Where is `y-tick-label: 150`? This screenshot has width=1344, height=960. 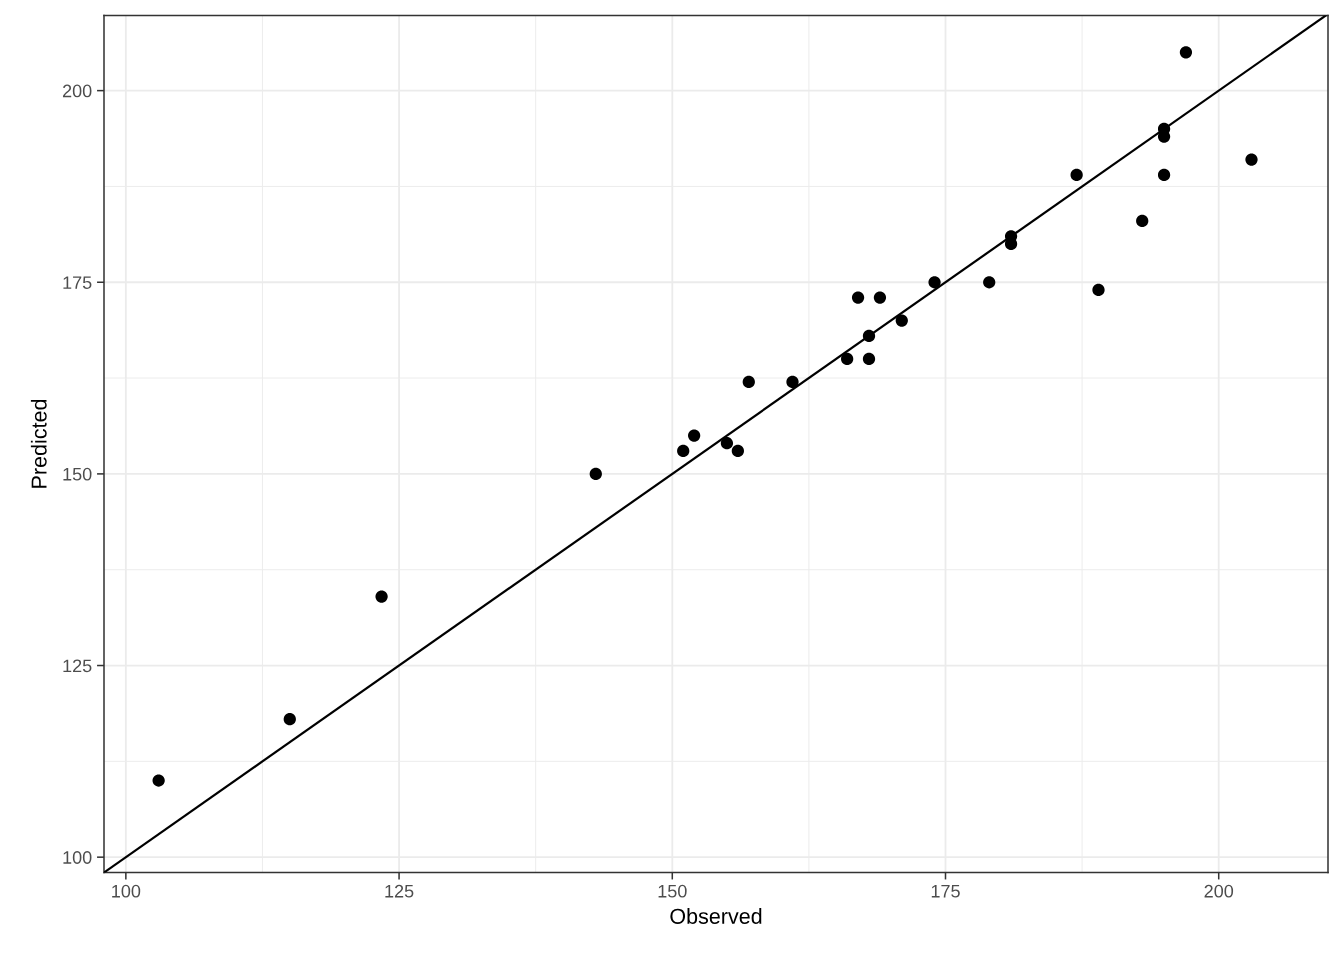 y-tick-label: 150 is located at coordinates (77, 474).